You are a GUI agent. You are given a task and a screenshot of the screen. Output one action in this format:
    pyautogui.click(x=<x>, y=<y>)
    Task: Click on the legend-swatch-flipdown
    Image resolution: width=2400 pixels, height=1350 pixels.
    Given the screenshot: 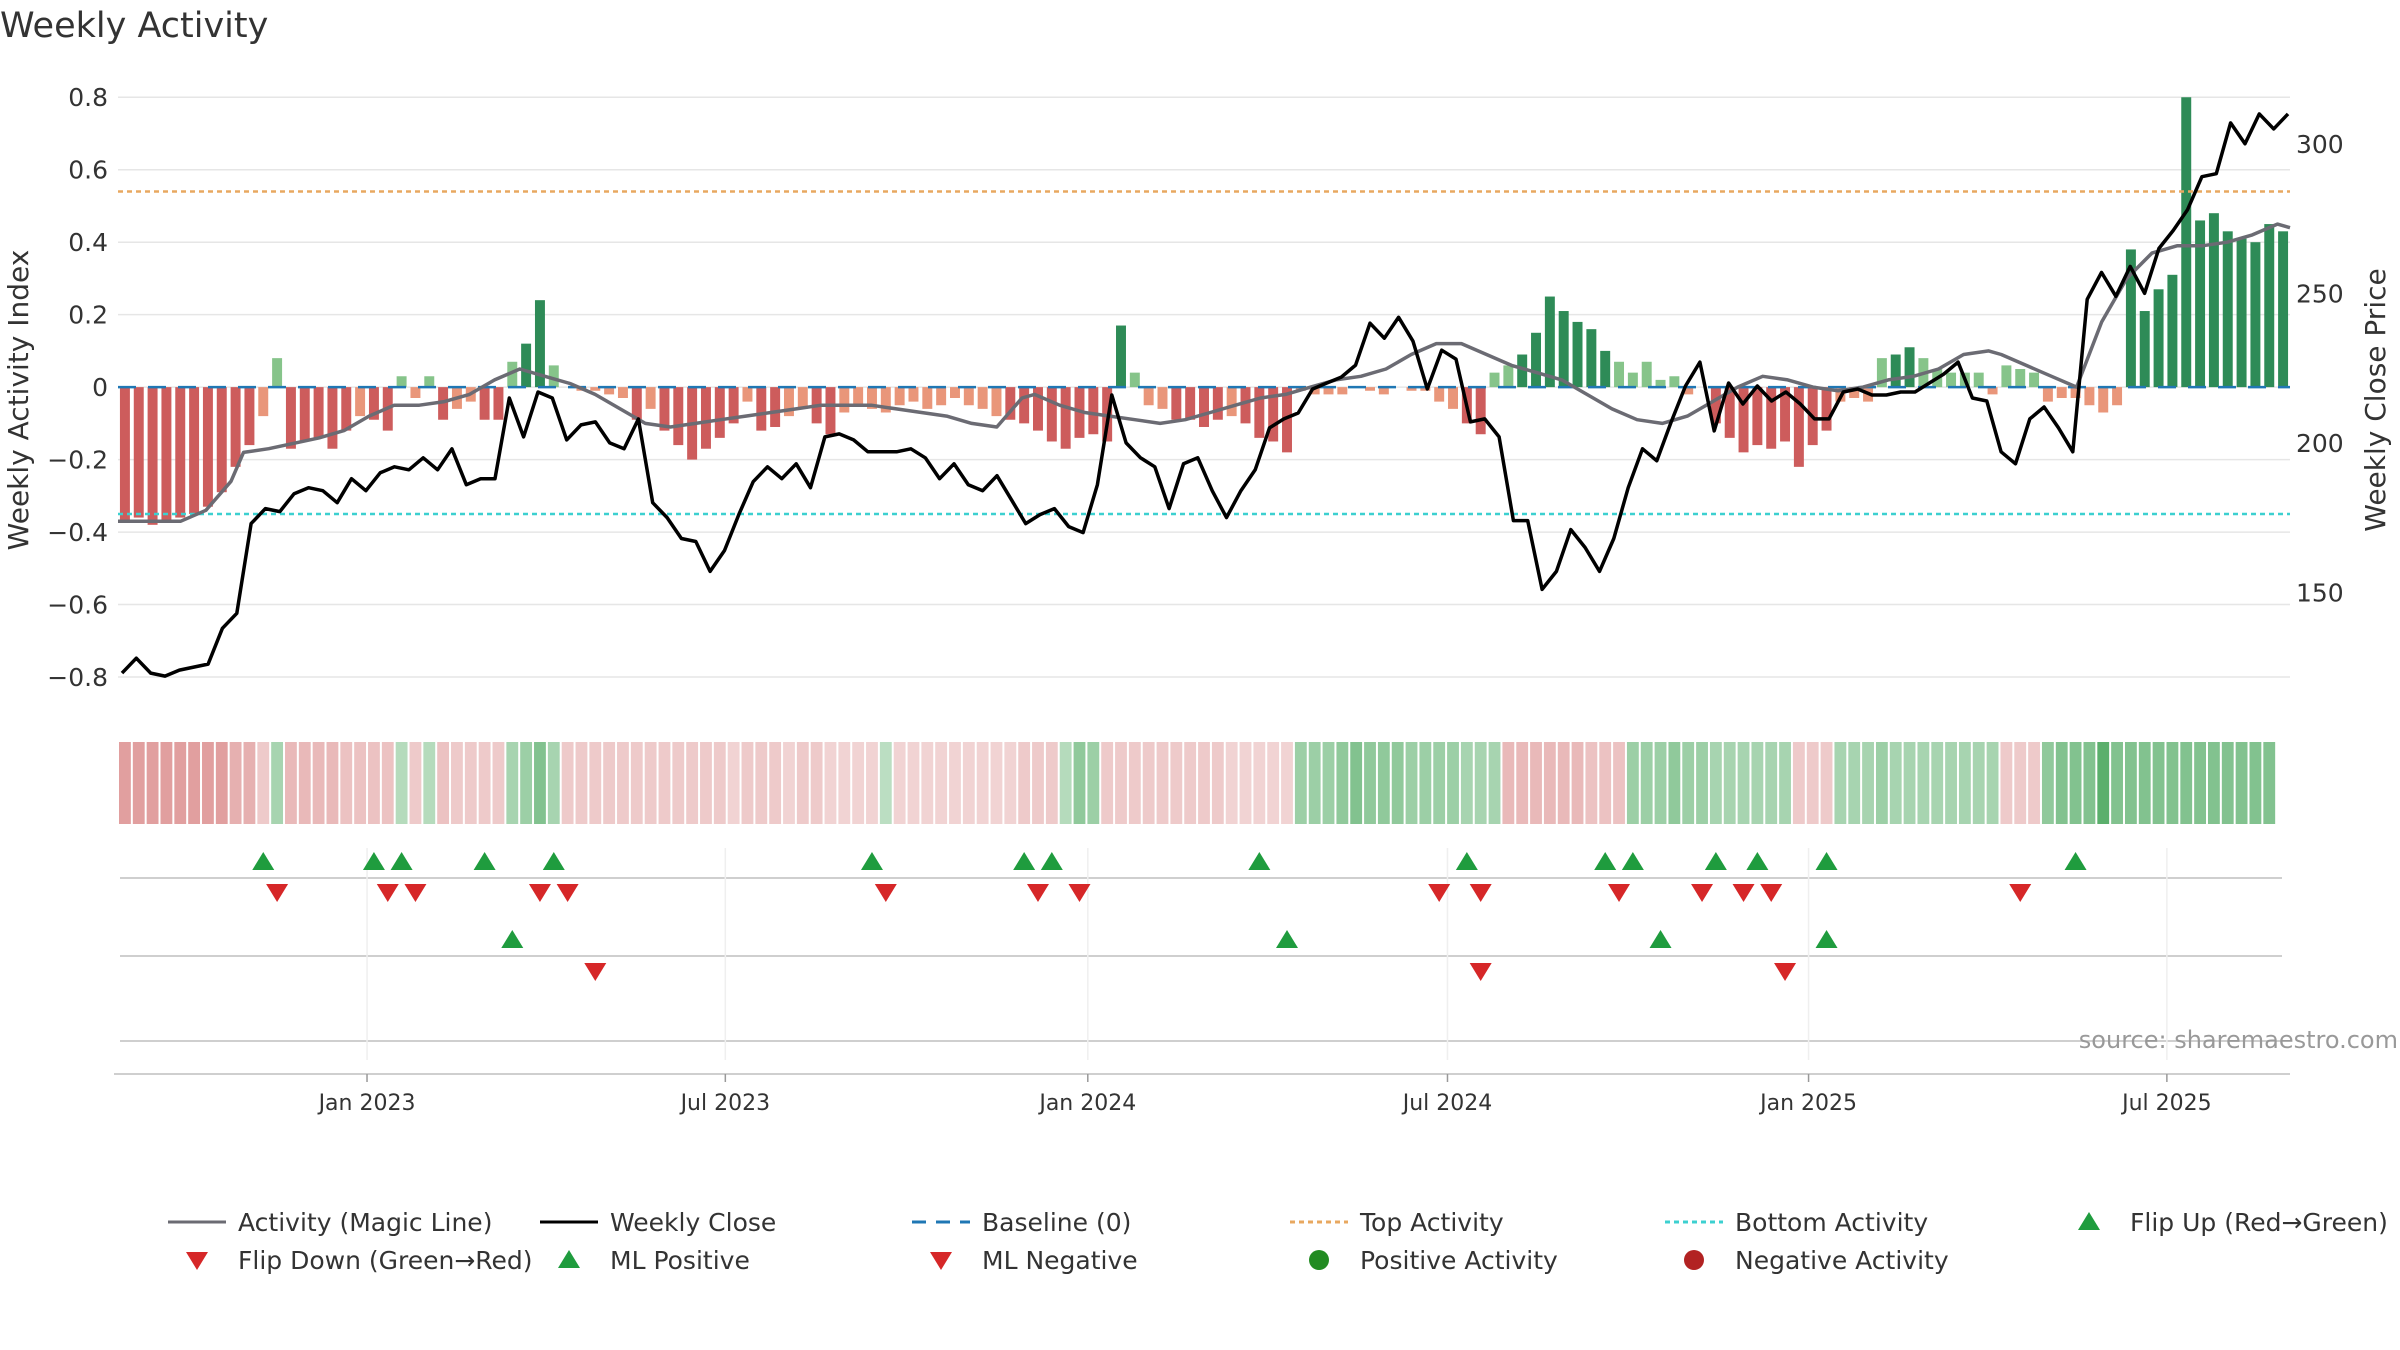 What is the action you would take?
    pyautogui.click(x=197, y=1261)
    